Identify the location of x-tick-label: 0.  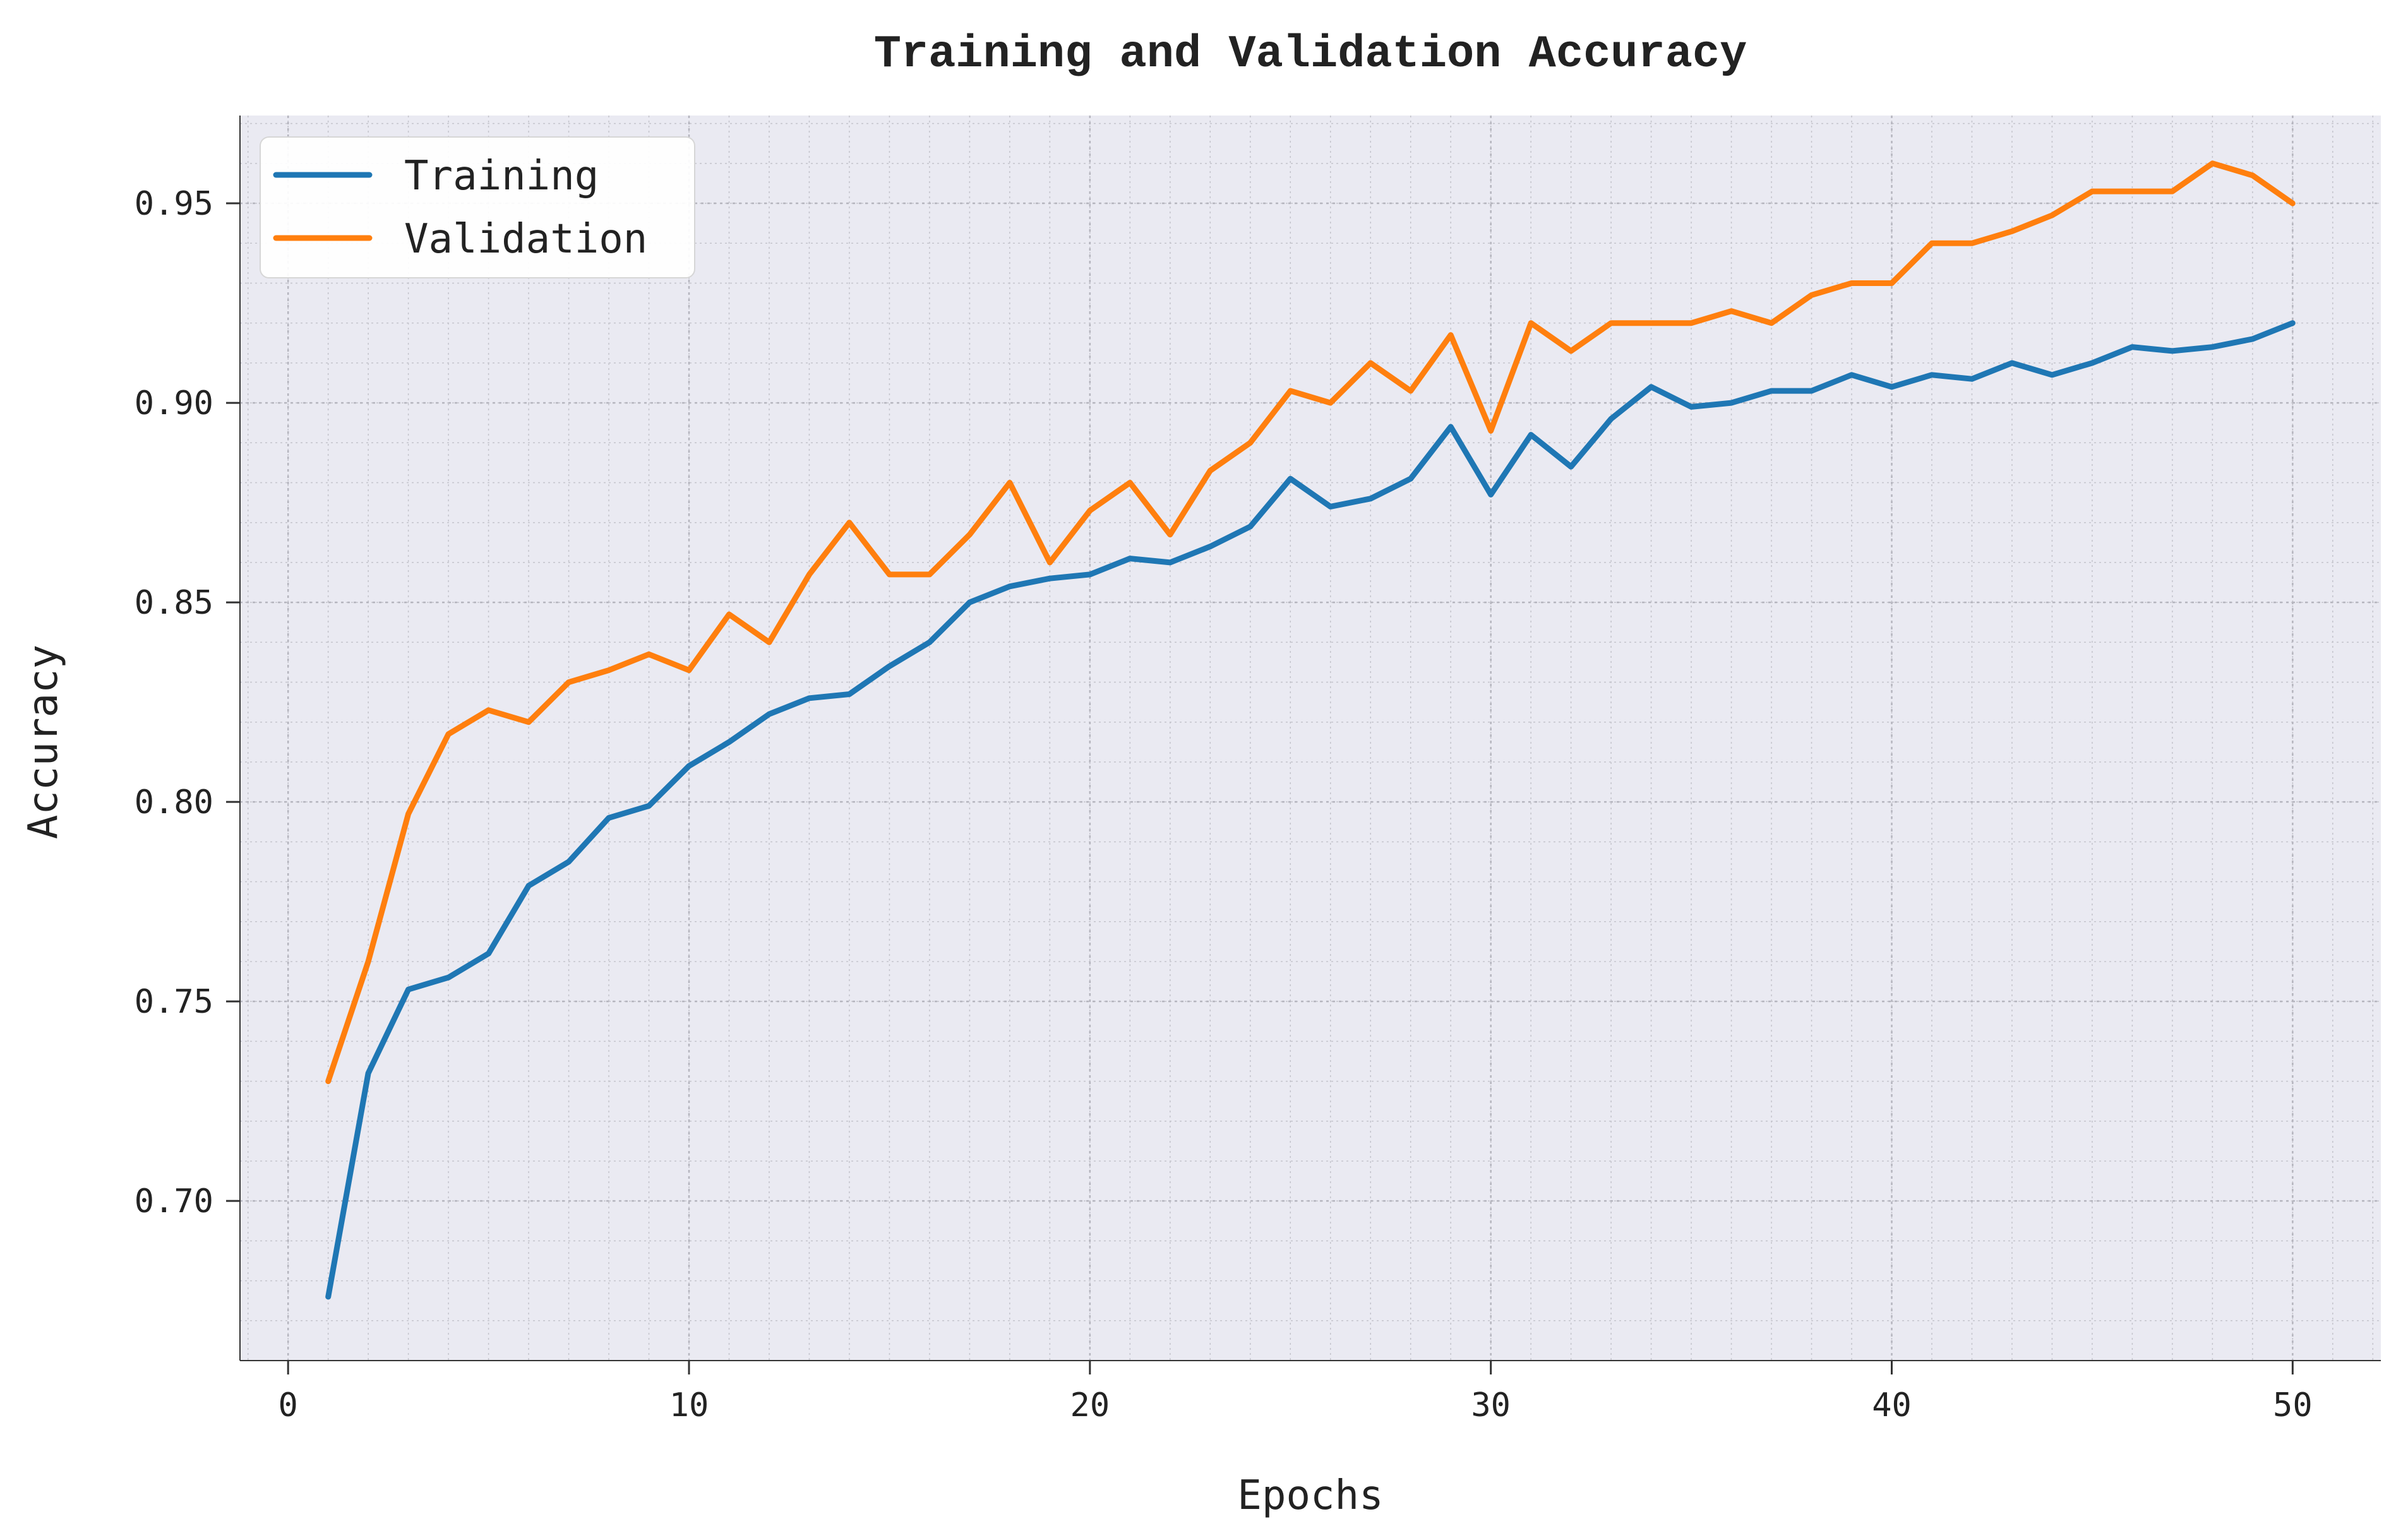
(288, 1405).